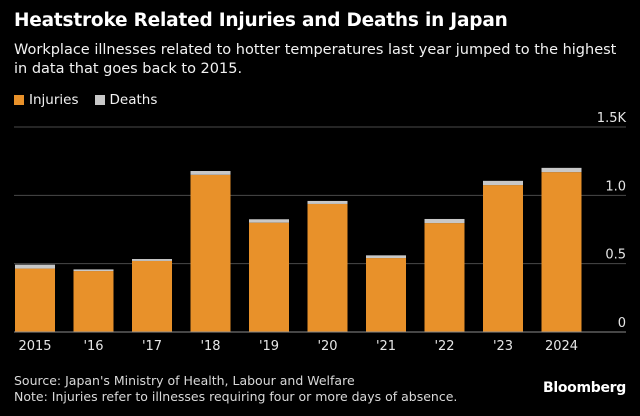  I want to click on y-tick-label: 0, so click(622, 323).